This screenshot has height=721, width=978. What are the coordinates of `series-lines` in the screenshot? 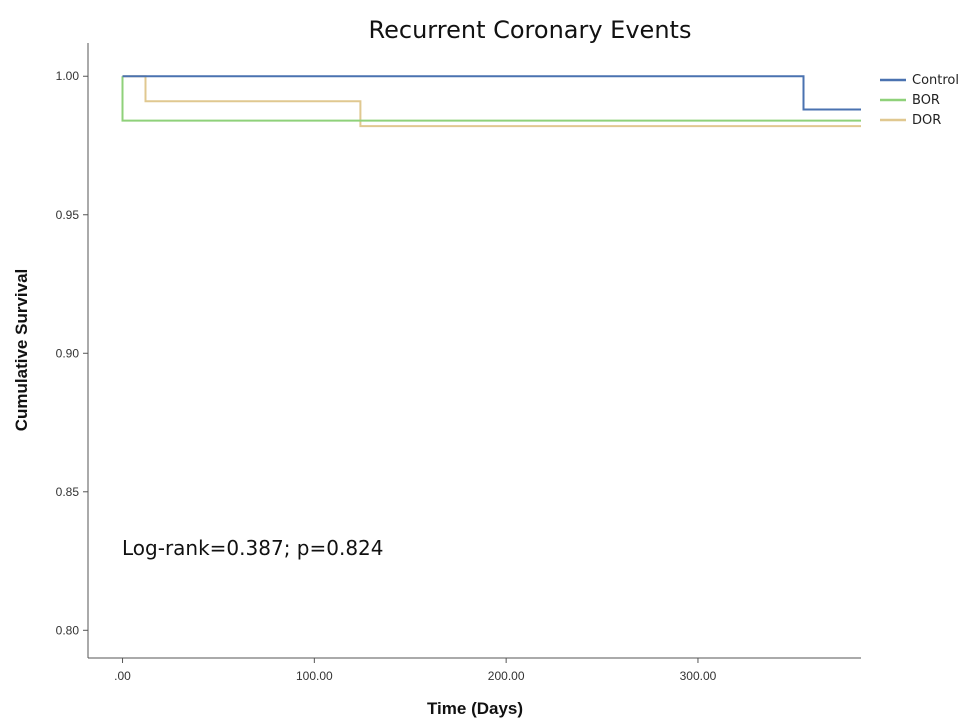 It's located at (491, 101).